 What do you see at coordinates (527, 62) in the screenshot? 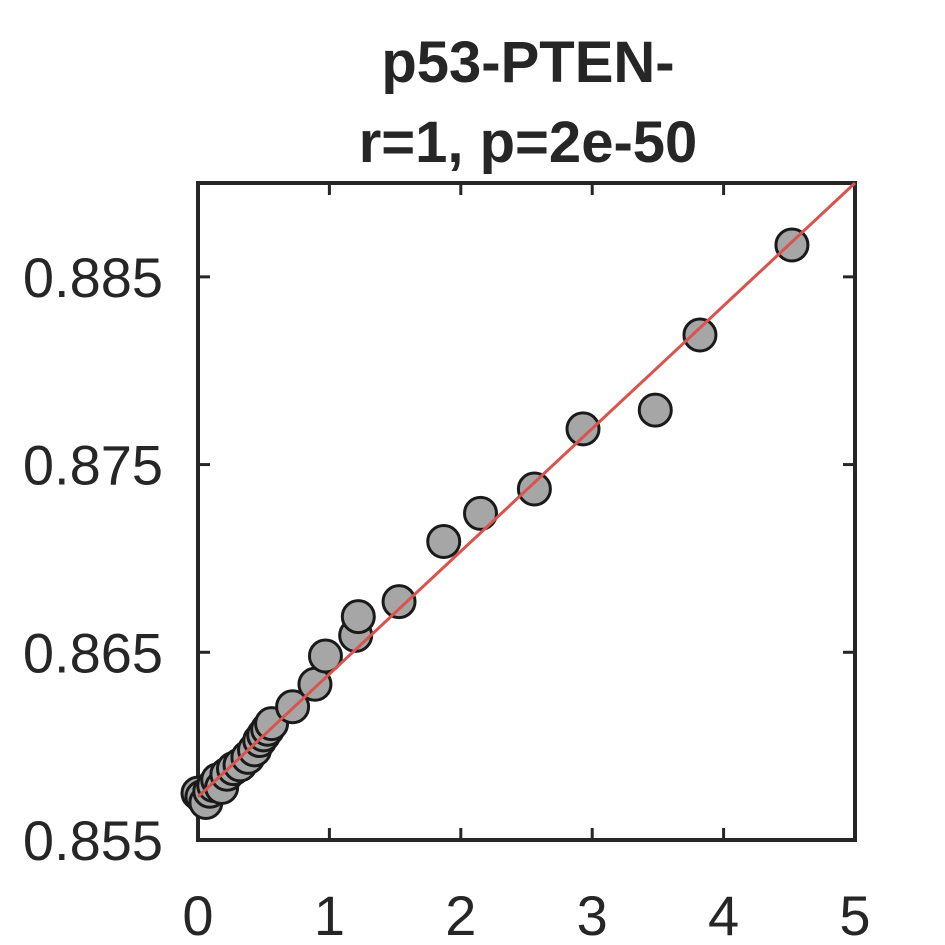
I see `chart-title-line-1: p53-PTEN-` at bounding box center [527, 62].